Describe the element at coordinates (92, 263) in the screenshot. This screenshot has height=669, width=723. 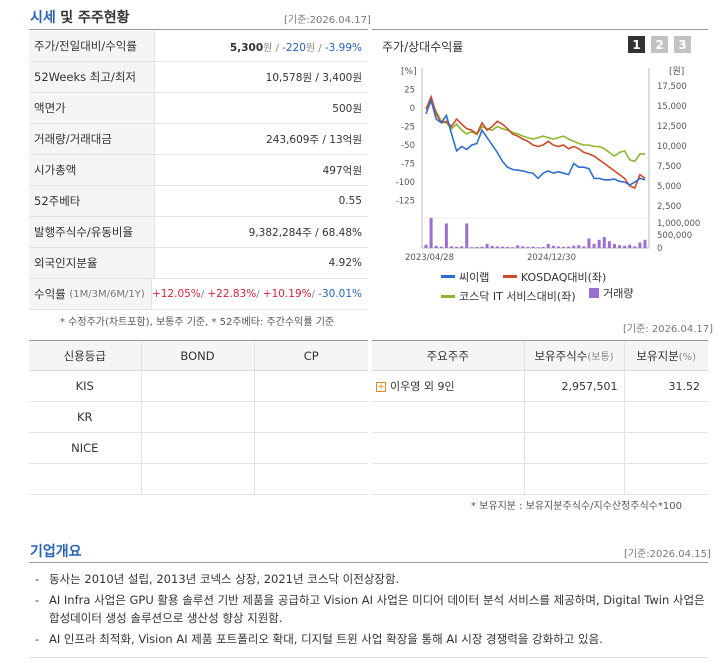
I see `row-label: 외국인지분율` at that location.